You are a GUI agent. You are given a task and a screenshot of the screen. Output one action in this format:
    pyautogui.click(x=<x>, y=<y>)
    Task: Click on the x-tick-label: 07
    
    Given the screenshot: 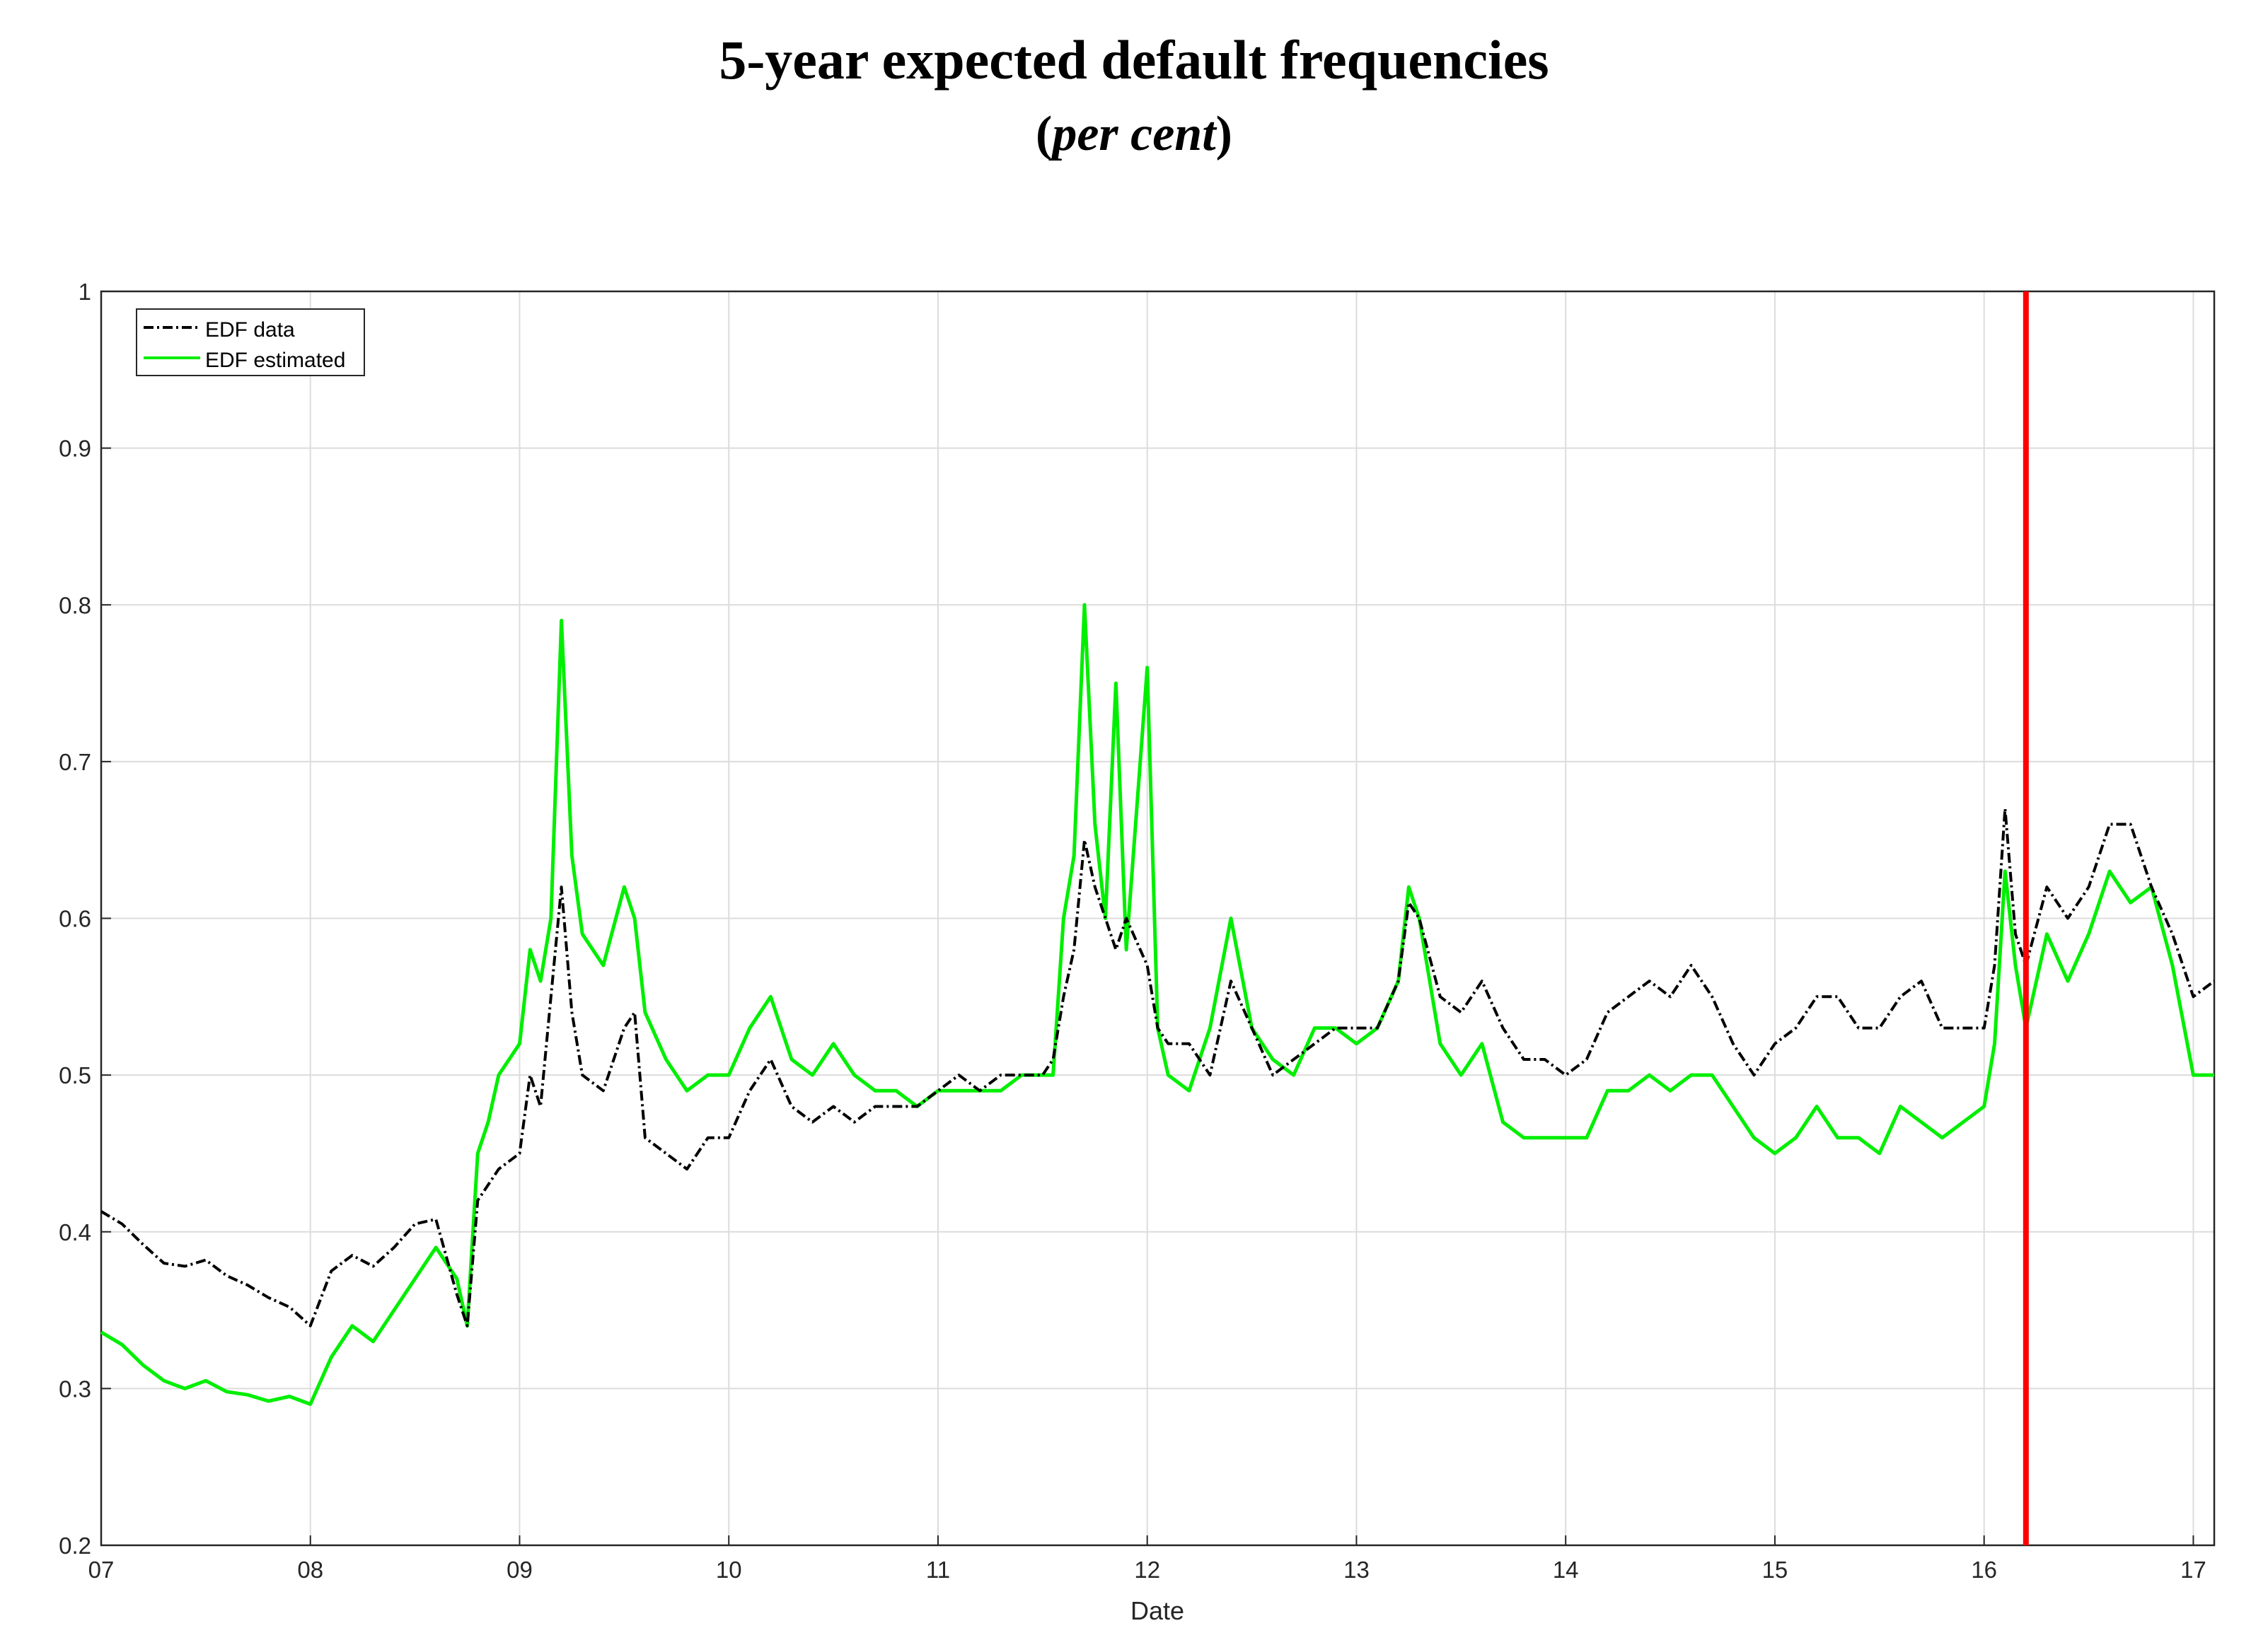 What is the action you would take?
    pyautogui.click(x=101, y=1570)
    